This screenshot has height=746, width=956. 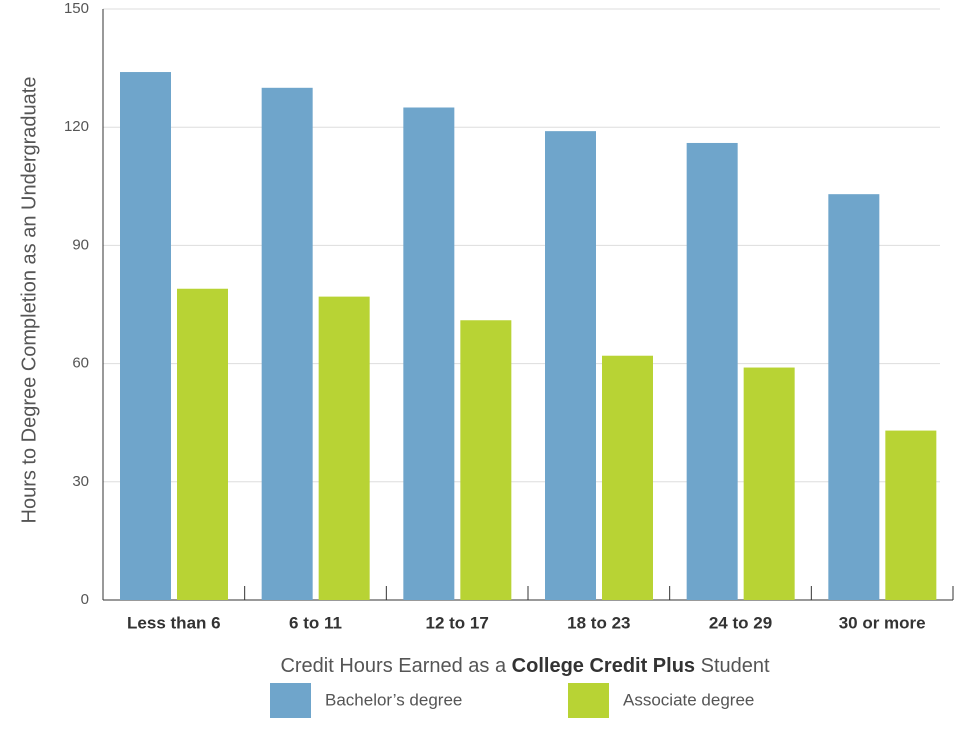 What do you see at coordinates (76, 126) in the screenshot?
I see `y-tick-label: 120` at bounding box center [76, 126].